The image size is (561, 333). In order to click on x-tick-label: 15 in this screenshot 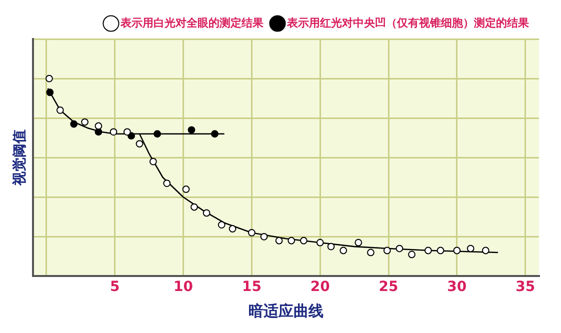, I will do `click(252, 287)`.